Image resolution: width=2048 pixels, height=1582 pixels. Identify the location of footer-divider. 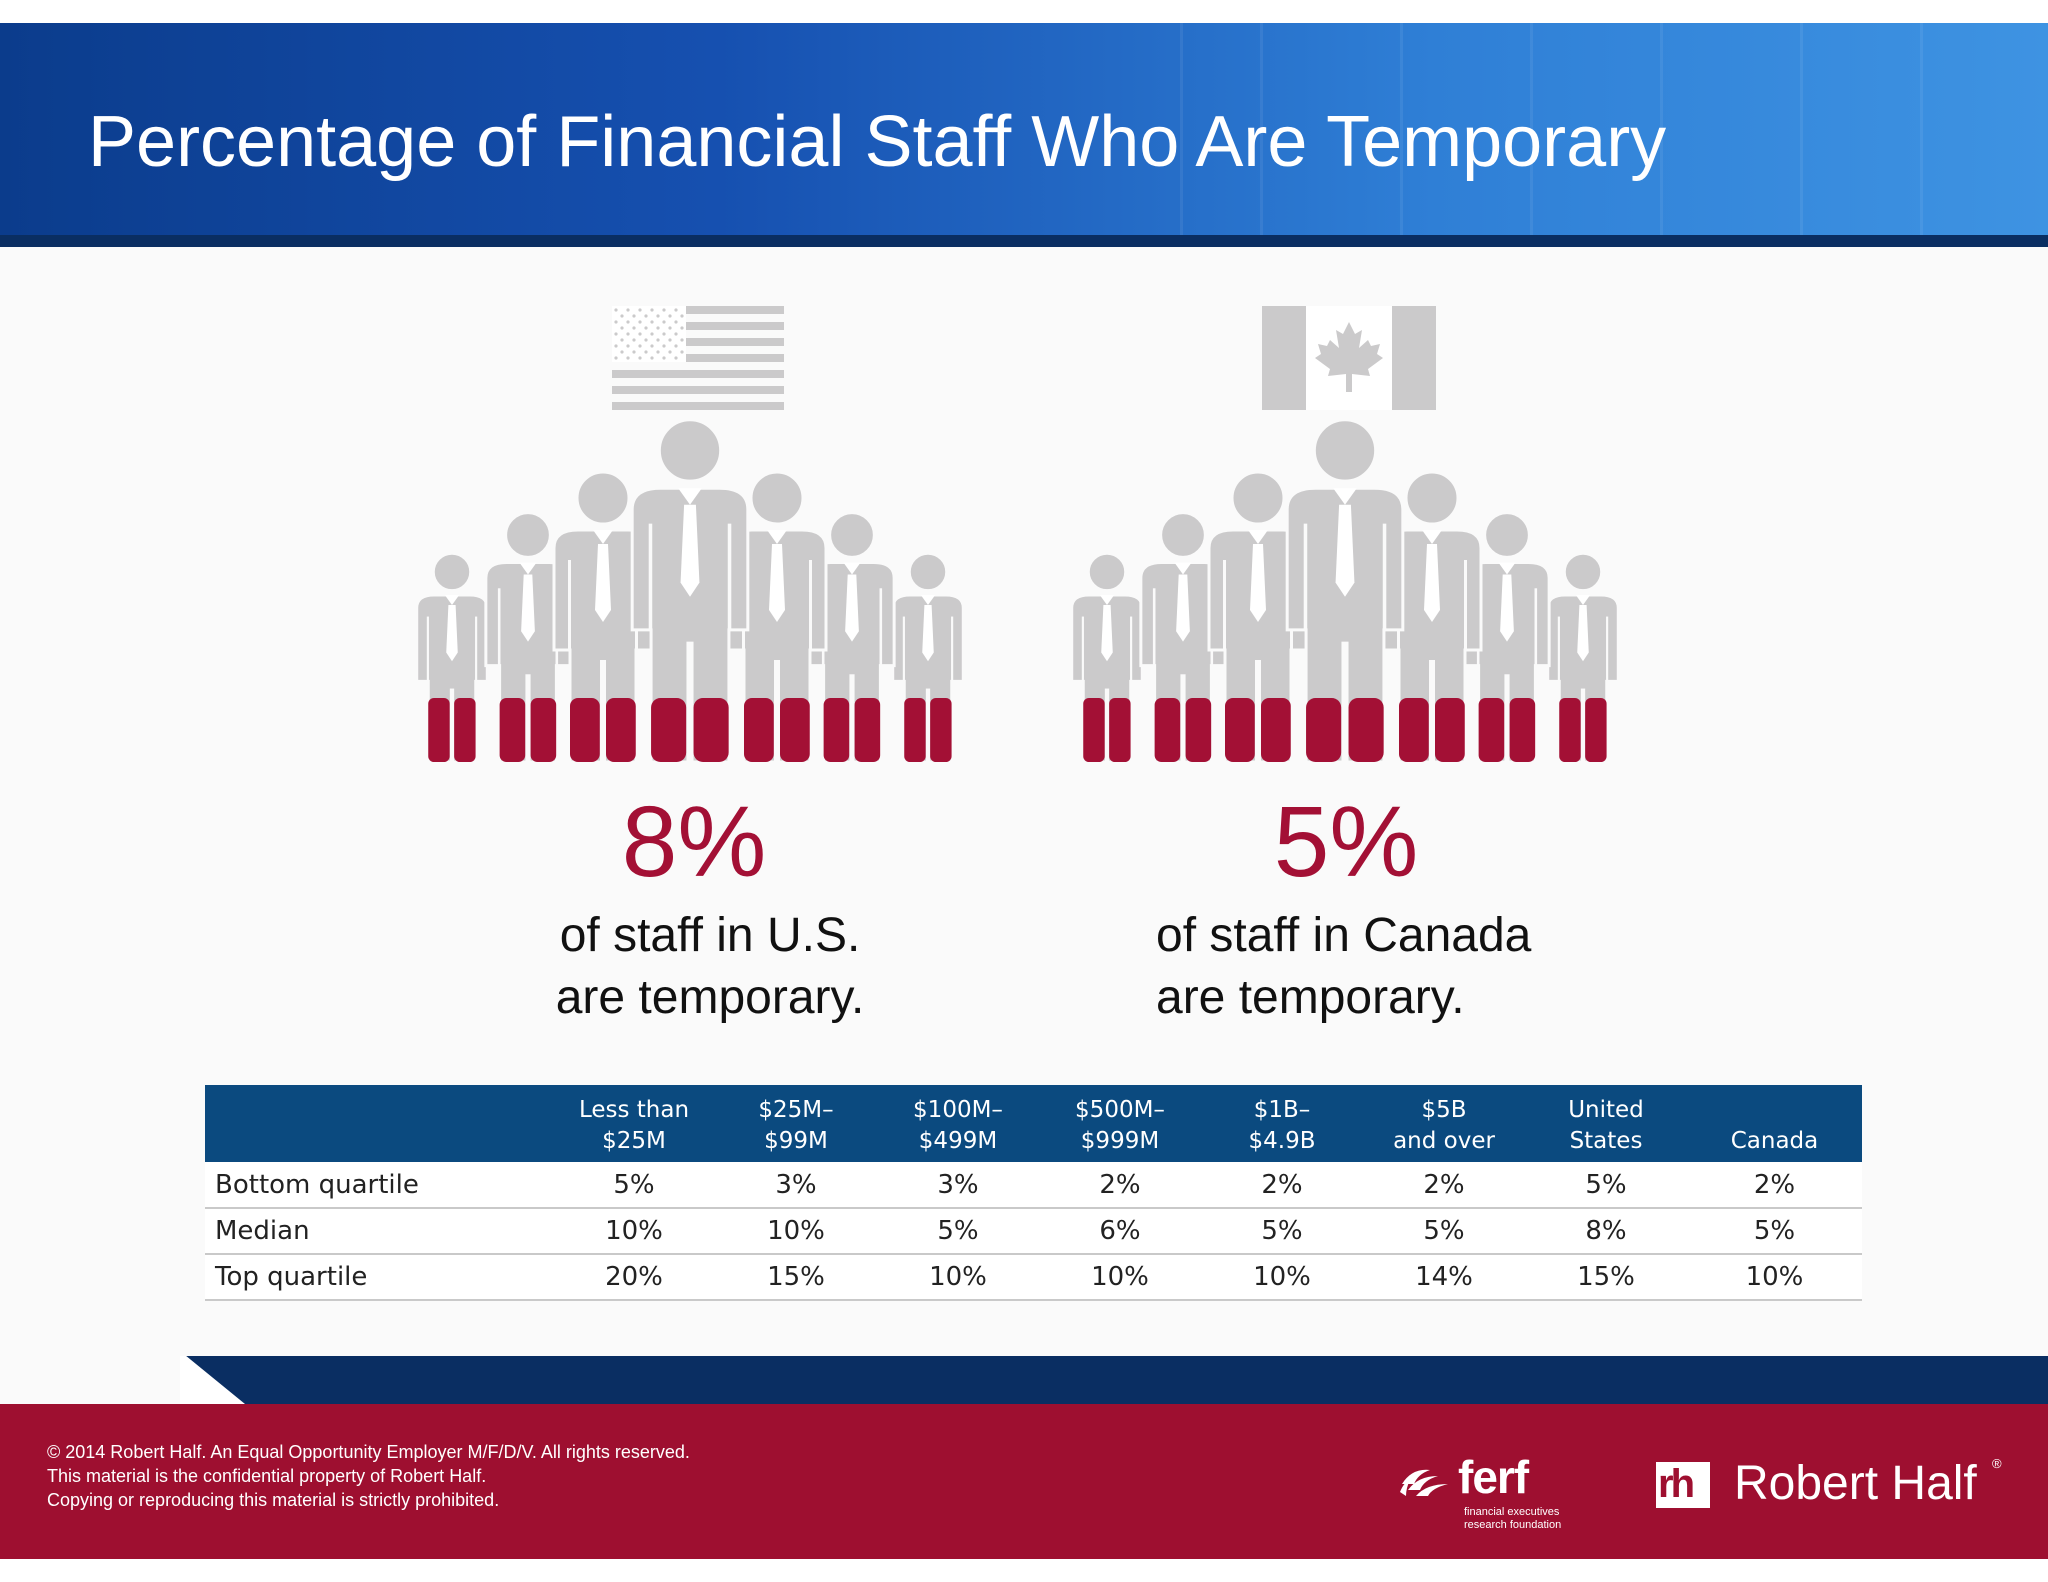
(1024, 1380).